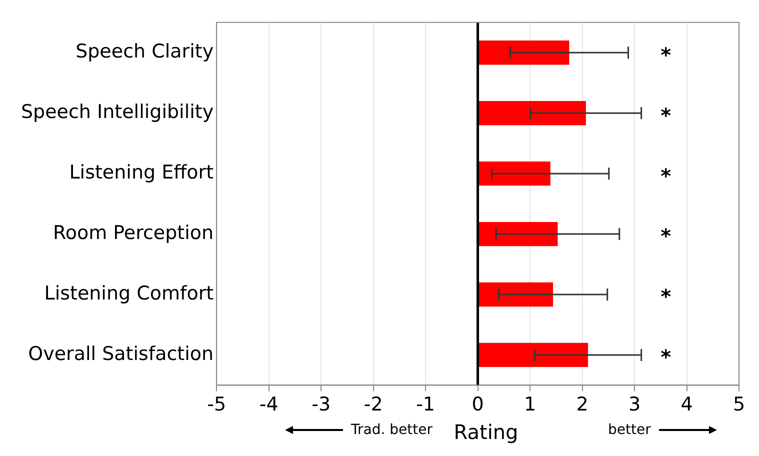 This screenshot has height=456, width=759. What do you see at coordinates (391, 430) in the screenshot?
I see `text: Trad. better` at bounding box center [391, 430].